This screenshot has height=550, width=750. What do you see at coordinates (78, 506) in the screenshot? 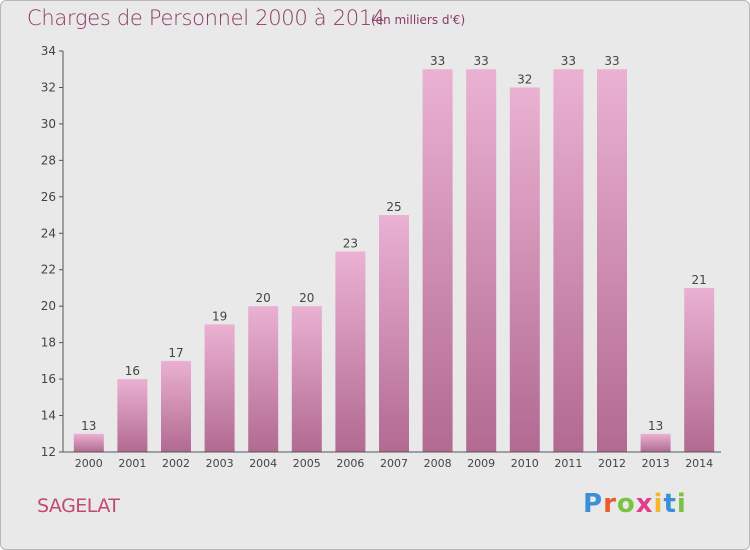
I see `commune-name: SAGELAT` at bounding box center [78, 506].